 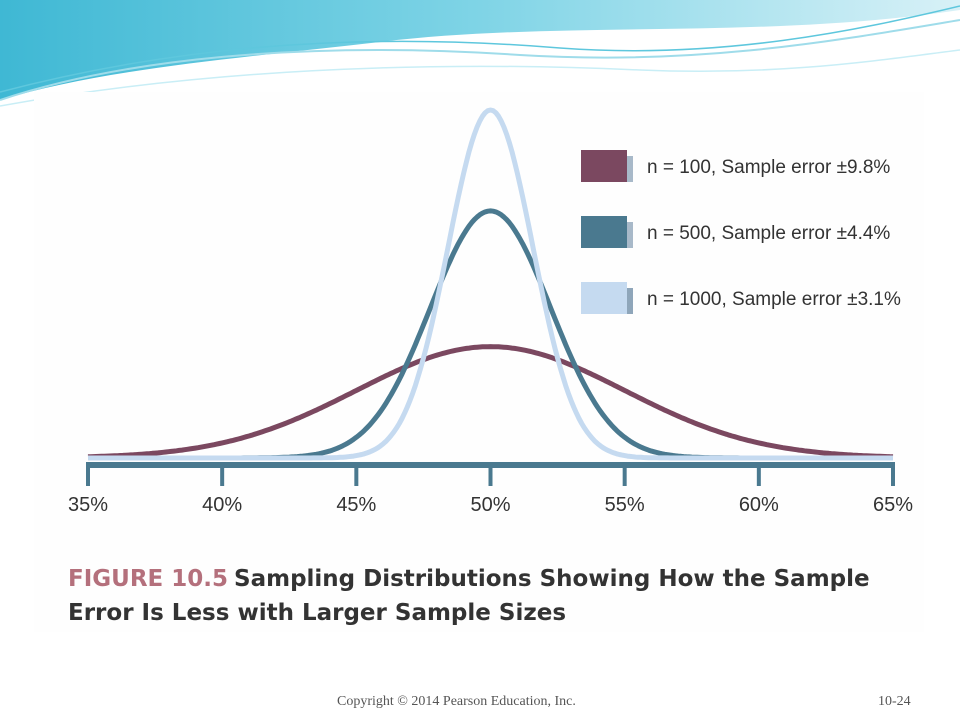 I want to click on x-tick-label: 40%, so click(x=222, y=505).